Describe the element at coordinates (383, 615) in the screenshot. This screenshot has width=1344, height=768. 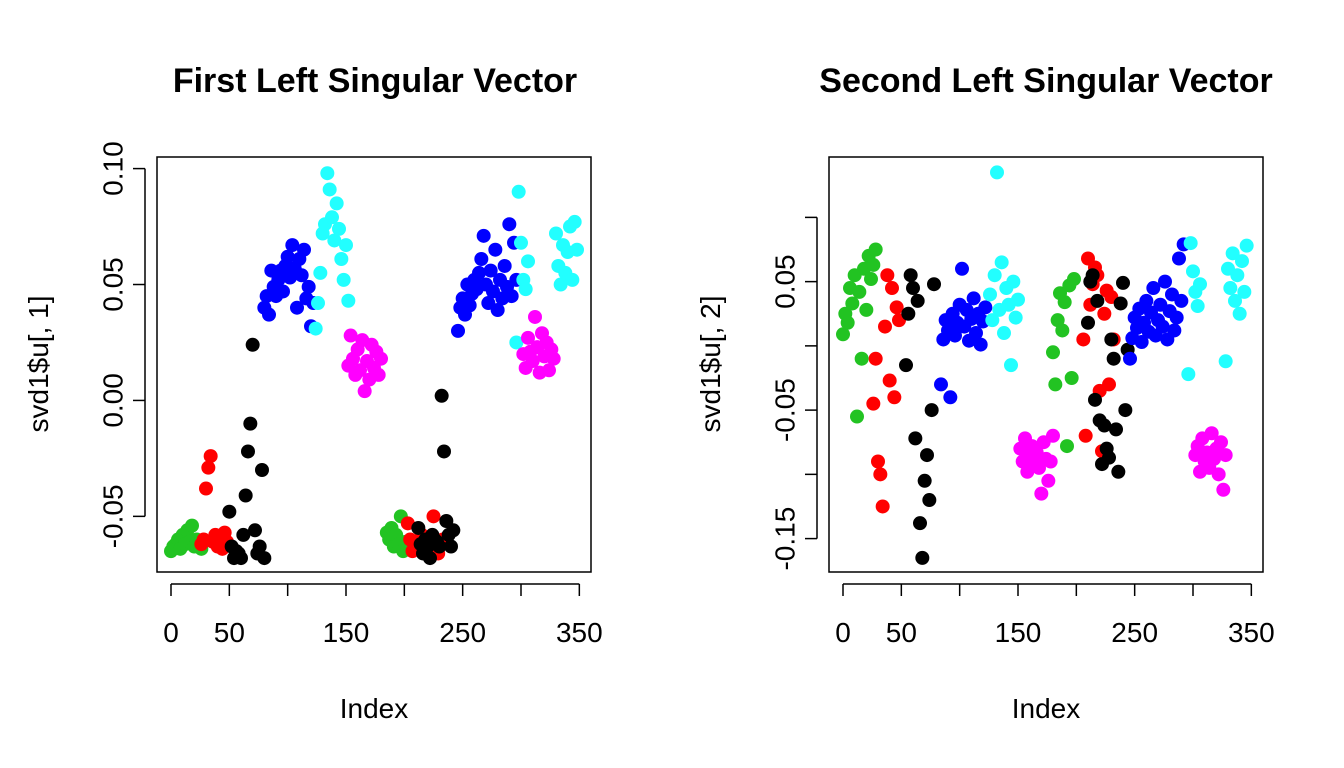
I see `x-axis: 0 50 150 250 350` at that location.